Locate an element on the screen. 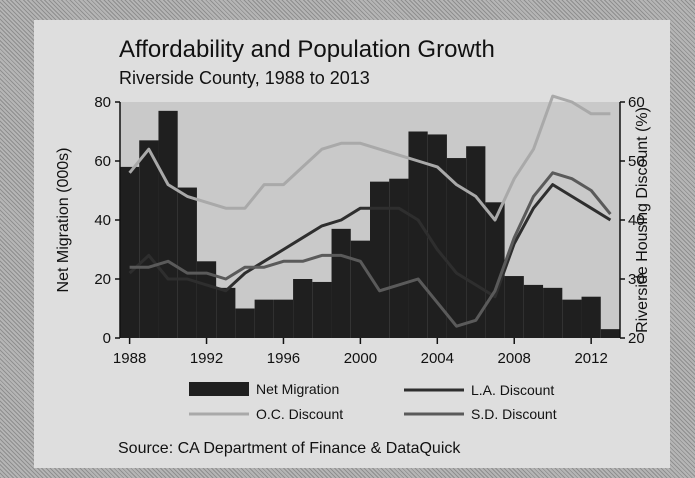 The height and width of the screenshot is (478, 695). bar-2004 is located at coordinates (437, 236).